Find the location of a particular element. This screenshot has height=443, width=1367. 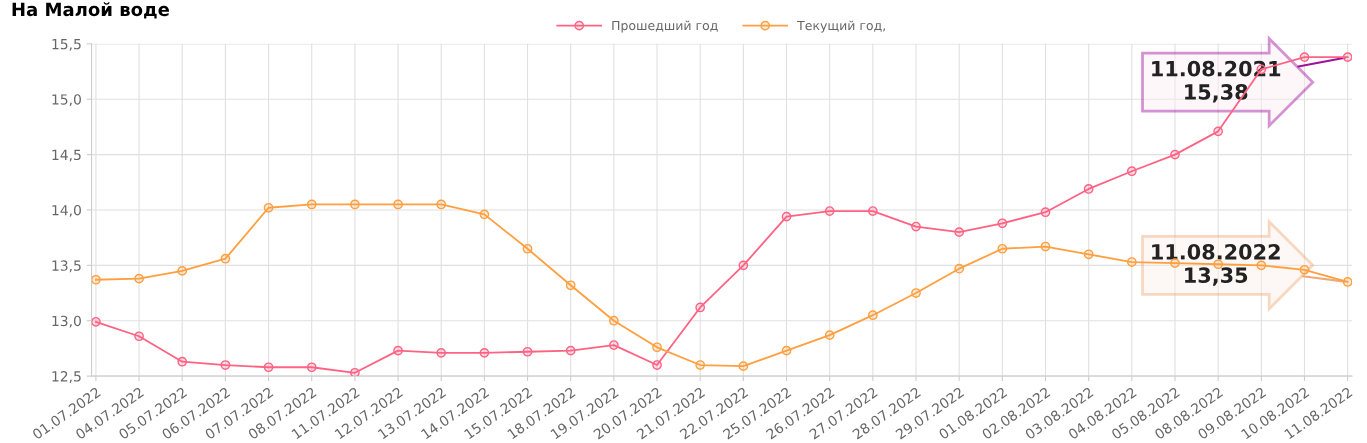

y-tick-label: 12,5 is located at coordinates (66, 377).